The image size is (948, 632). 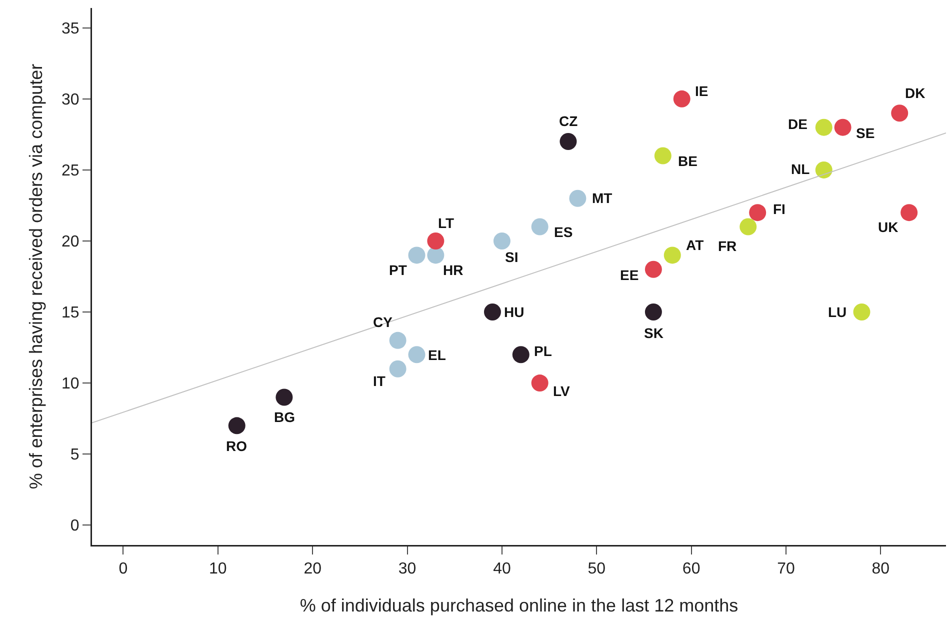 What do you see at coordinates (446, 223) in the screenshot?
I see `annotation: LT` at bounding box center [446, 223].